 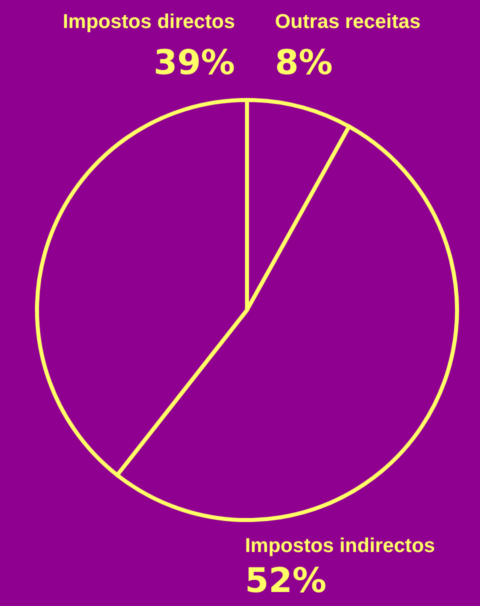 What do you see at coordinates (348, 22) in the screenshot?
I see `slice-label: Outras receitas` at bounding box center [348, 22].